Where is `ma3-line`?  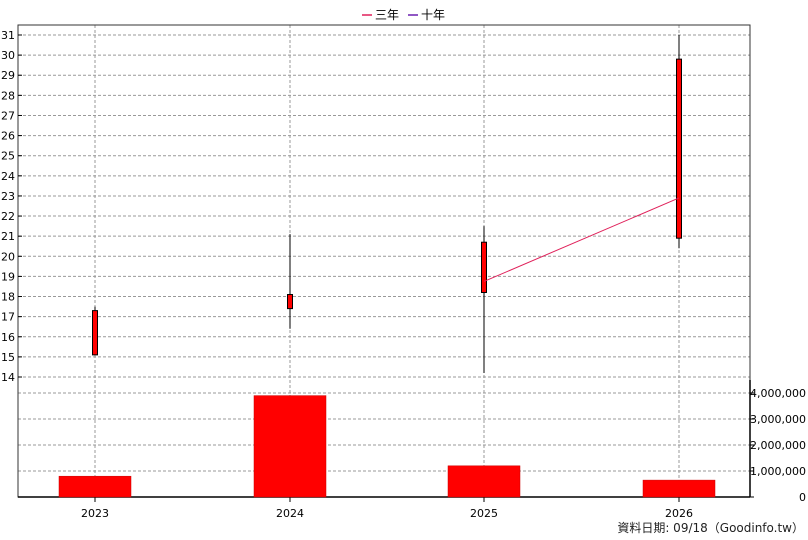 ma3-line is located at coordinates (581, 239).